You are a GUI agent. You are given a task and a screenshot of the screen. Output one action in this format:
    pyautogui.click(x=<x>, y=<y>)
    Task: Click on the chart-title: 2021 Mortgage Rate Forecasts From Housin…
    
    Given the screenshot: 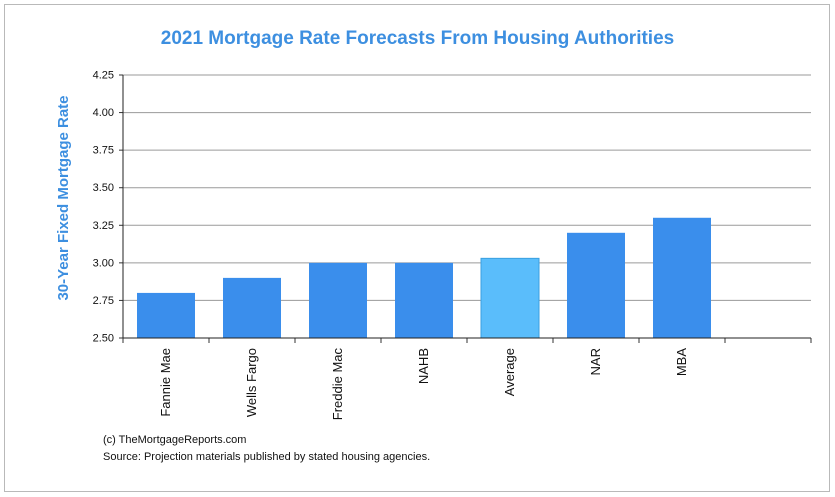 What is the action you would take?
    pyautogui.click(x=417, y=38)
    